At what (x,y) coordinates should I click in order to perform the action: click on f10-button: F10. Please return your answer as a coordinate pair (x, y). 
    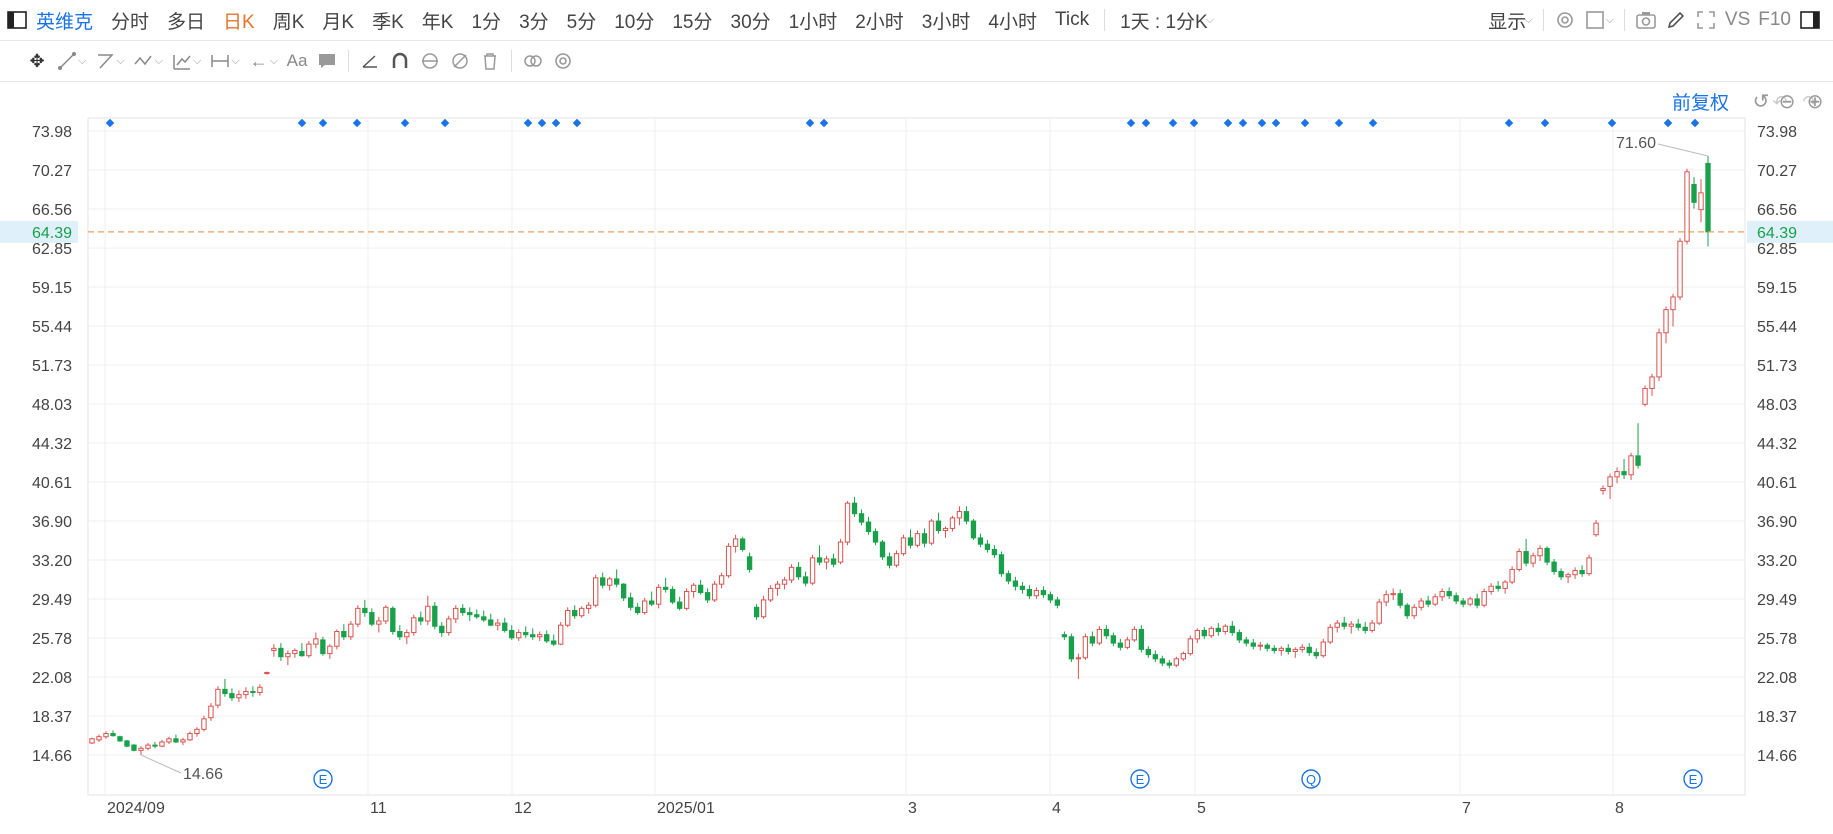
    Looking at the image, I should click on (1774, 19).